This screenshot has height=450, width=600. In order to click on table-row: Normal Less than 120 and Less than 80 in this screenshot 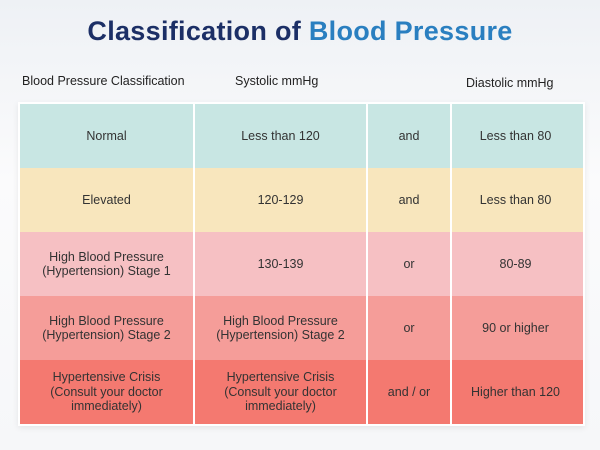, I will do `click(301, 136)`.